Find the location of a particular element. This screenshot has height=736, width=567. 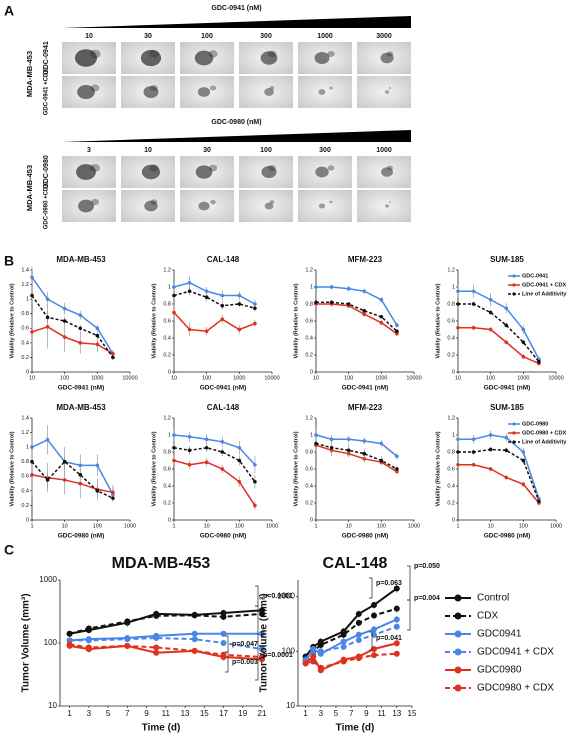

panel-label: C is located at coordinates (9, 550).